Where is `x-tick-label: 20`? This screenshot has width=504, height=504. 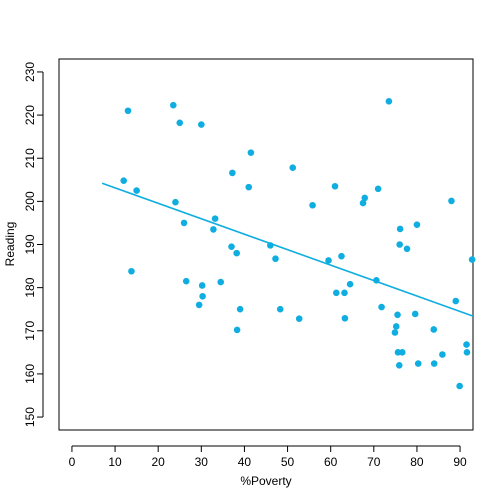 x-tick-label: 20 is located at coordinates (159, 462).